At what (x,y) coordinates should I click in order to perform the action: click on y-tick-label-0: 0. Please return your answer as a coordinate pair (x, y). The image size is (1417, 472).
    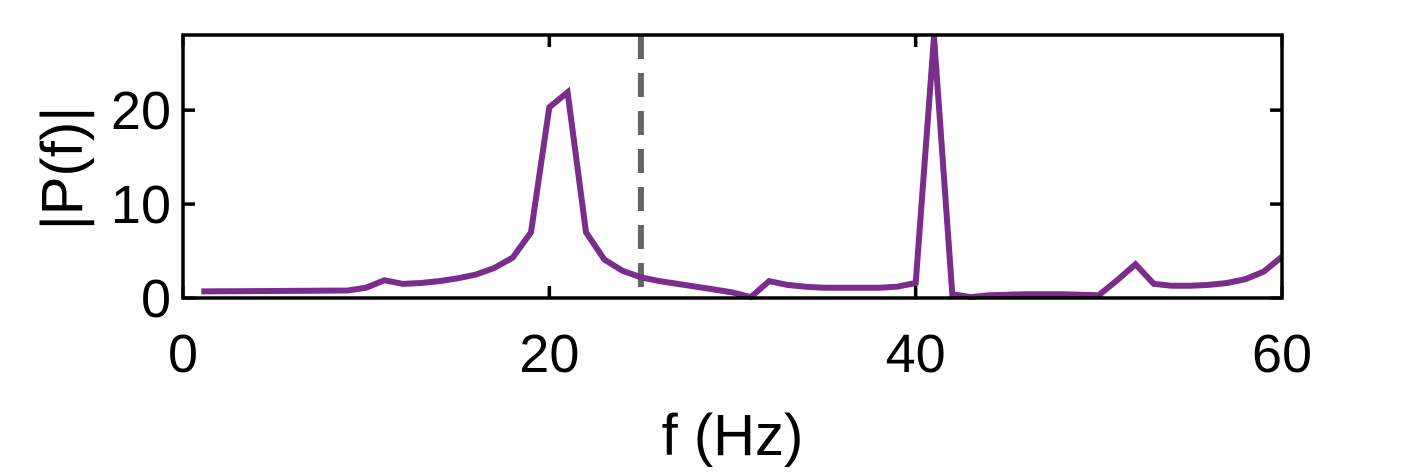
    Looking at the image, I should click on (156, 299).